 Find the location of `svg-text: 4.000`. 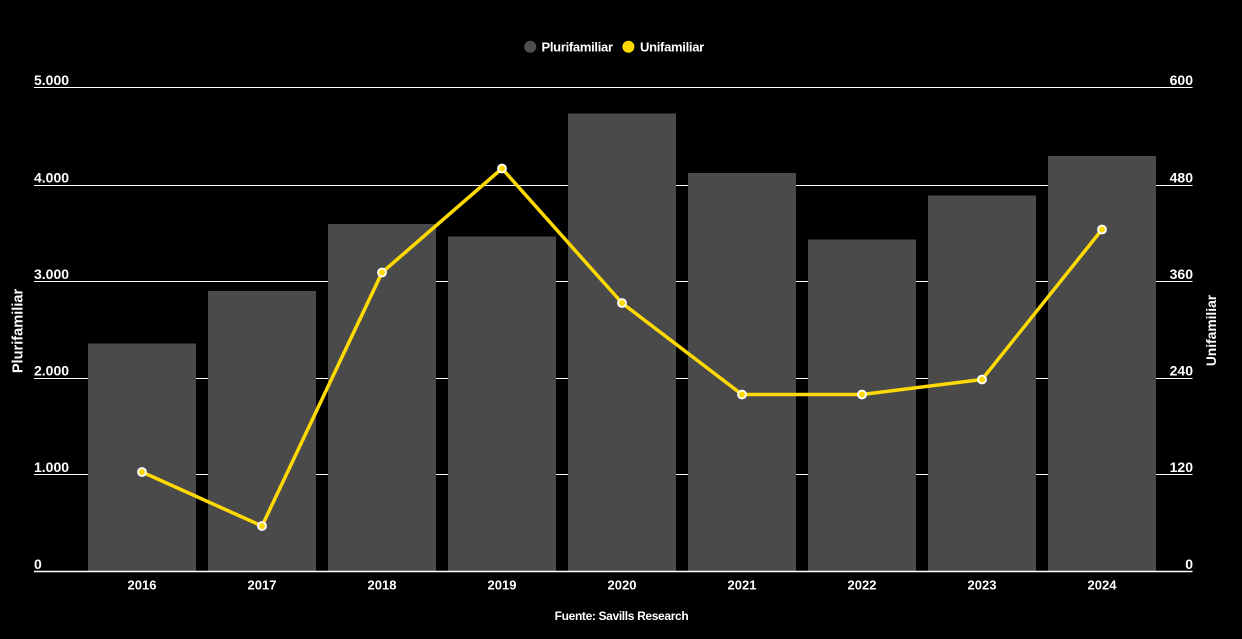

svg-text: 4.000 is located at coordinates (51, 178).